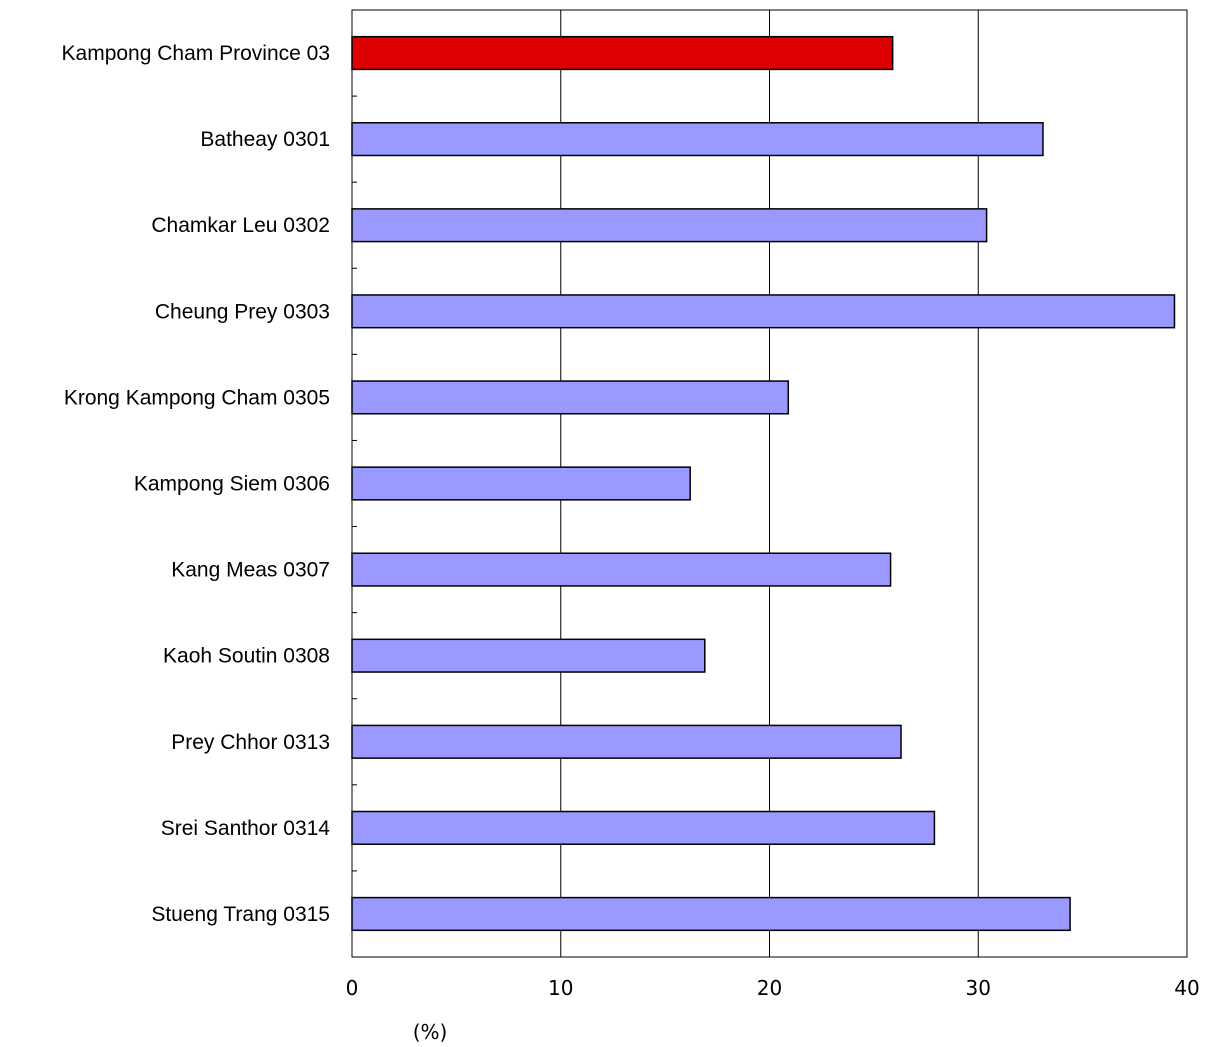 Image resolution: width=1208 pixels, height=1047 pixels. What do you see at coordinates (430, 1032) in the screenshot?
I see `x-axis-unit-label: (%)` at bounding box center [430, 1032].